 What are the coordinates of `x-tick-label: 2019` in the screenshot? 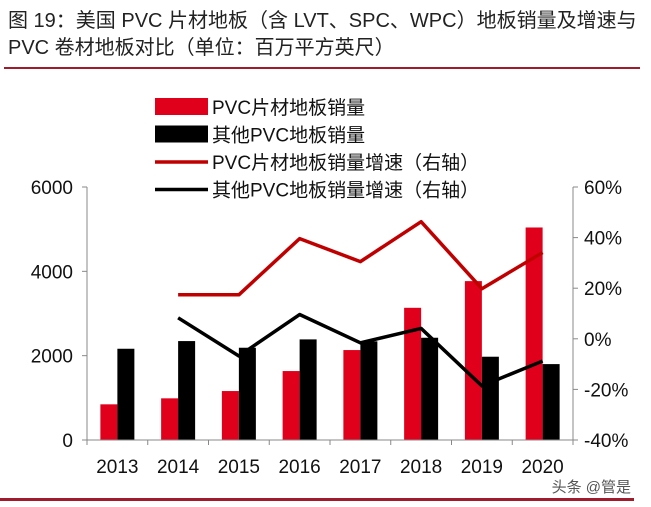 It's located at (482, 467).